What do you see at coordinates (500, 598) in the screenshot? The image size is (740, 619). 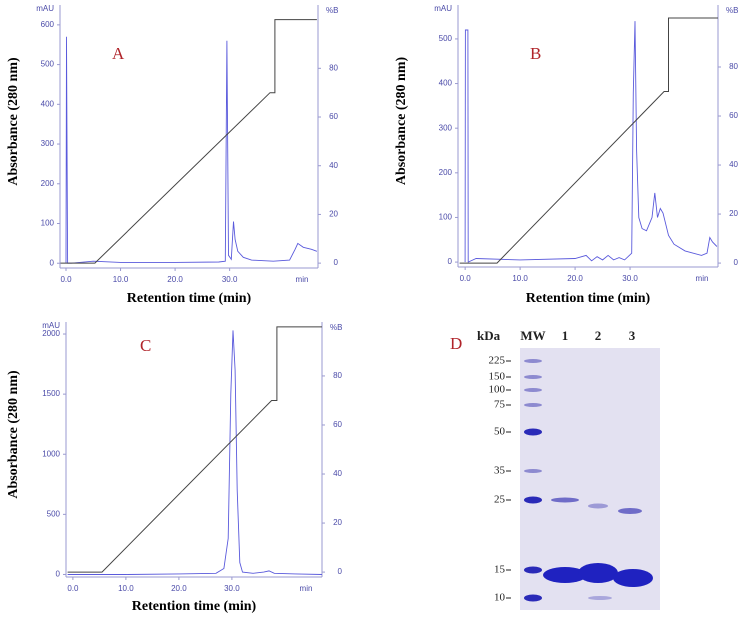 I see `marker-label: 10` at bounding box center [500, 598].